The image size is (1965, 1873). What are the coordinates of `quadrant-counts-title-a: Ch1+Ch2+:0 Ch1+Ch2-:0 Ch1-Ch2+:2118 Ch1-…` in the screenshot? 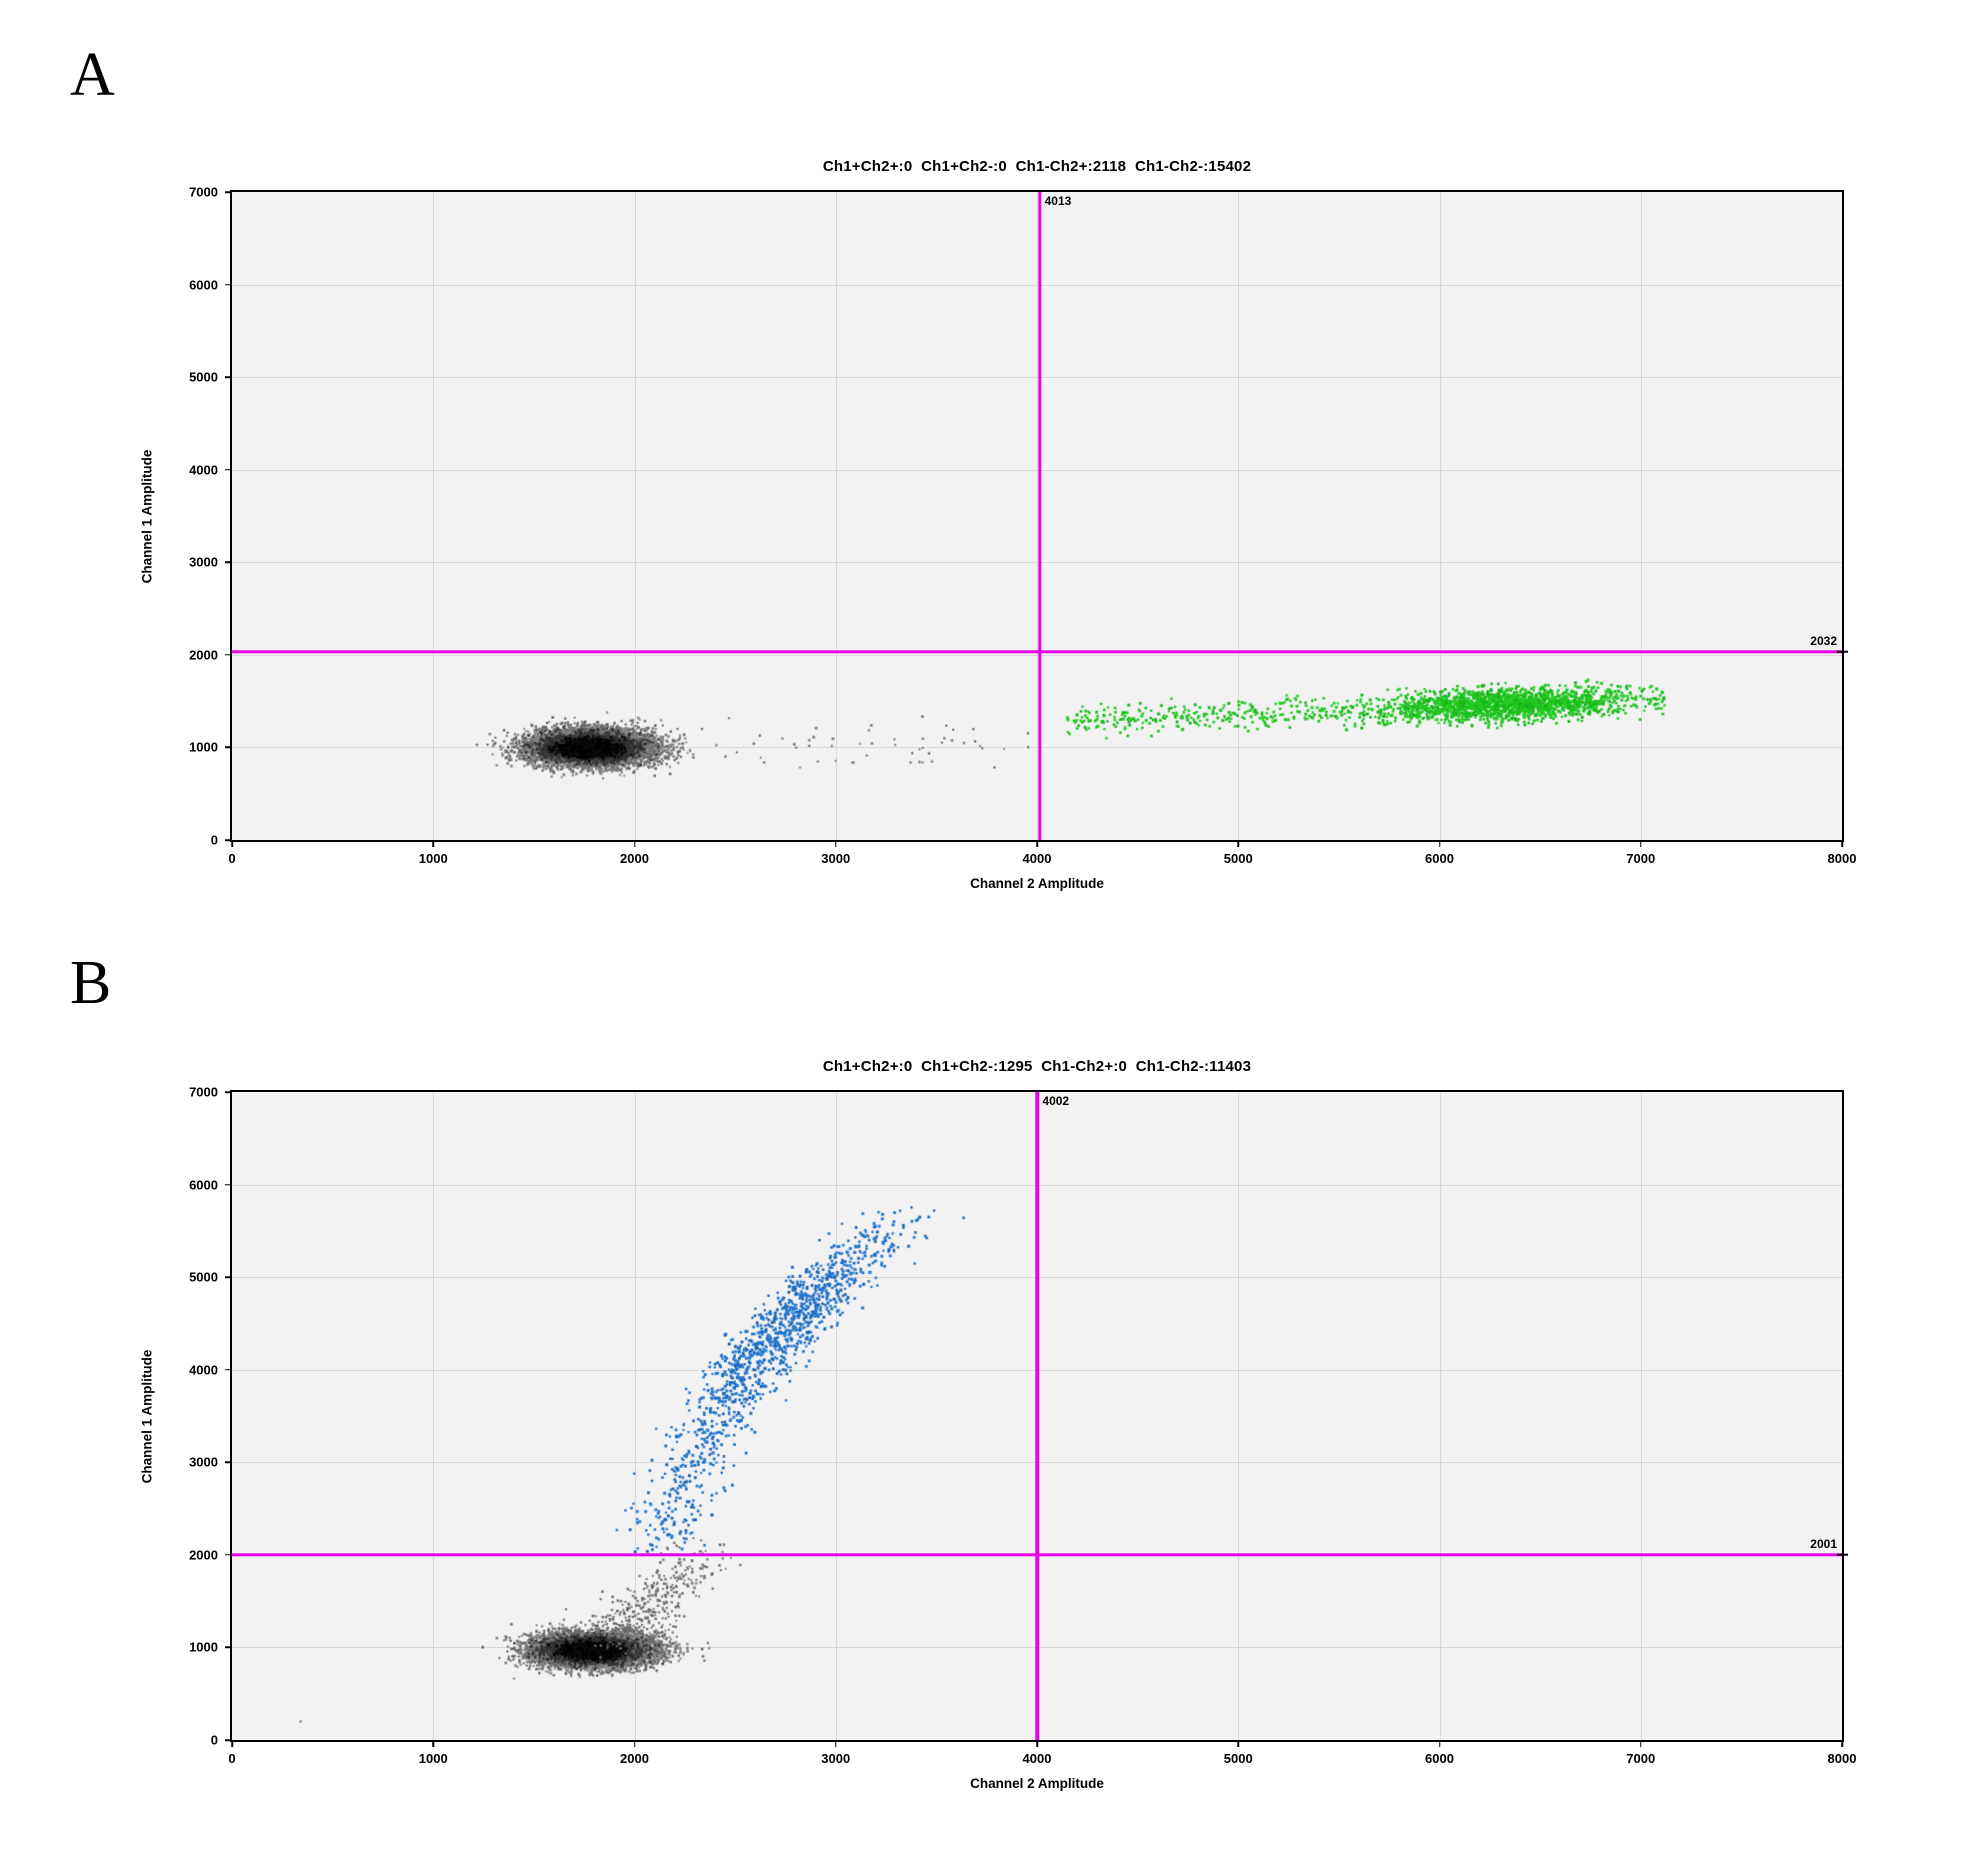 It's located at (1037, 166).